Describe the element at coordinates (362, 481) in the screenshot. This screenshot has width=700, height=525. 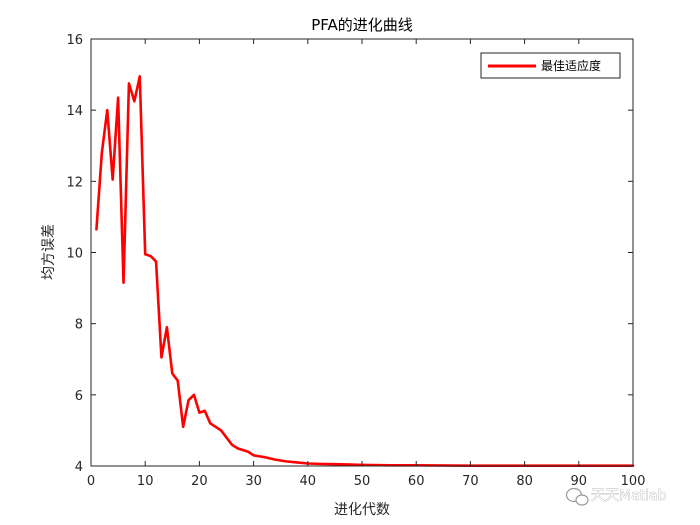
I see `x-tick-label: 50` at that location.